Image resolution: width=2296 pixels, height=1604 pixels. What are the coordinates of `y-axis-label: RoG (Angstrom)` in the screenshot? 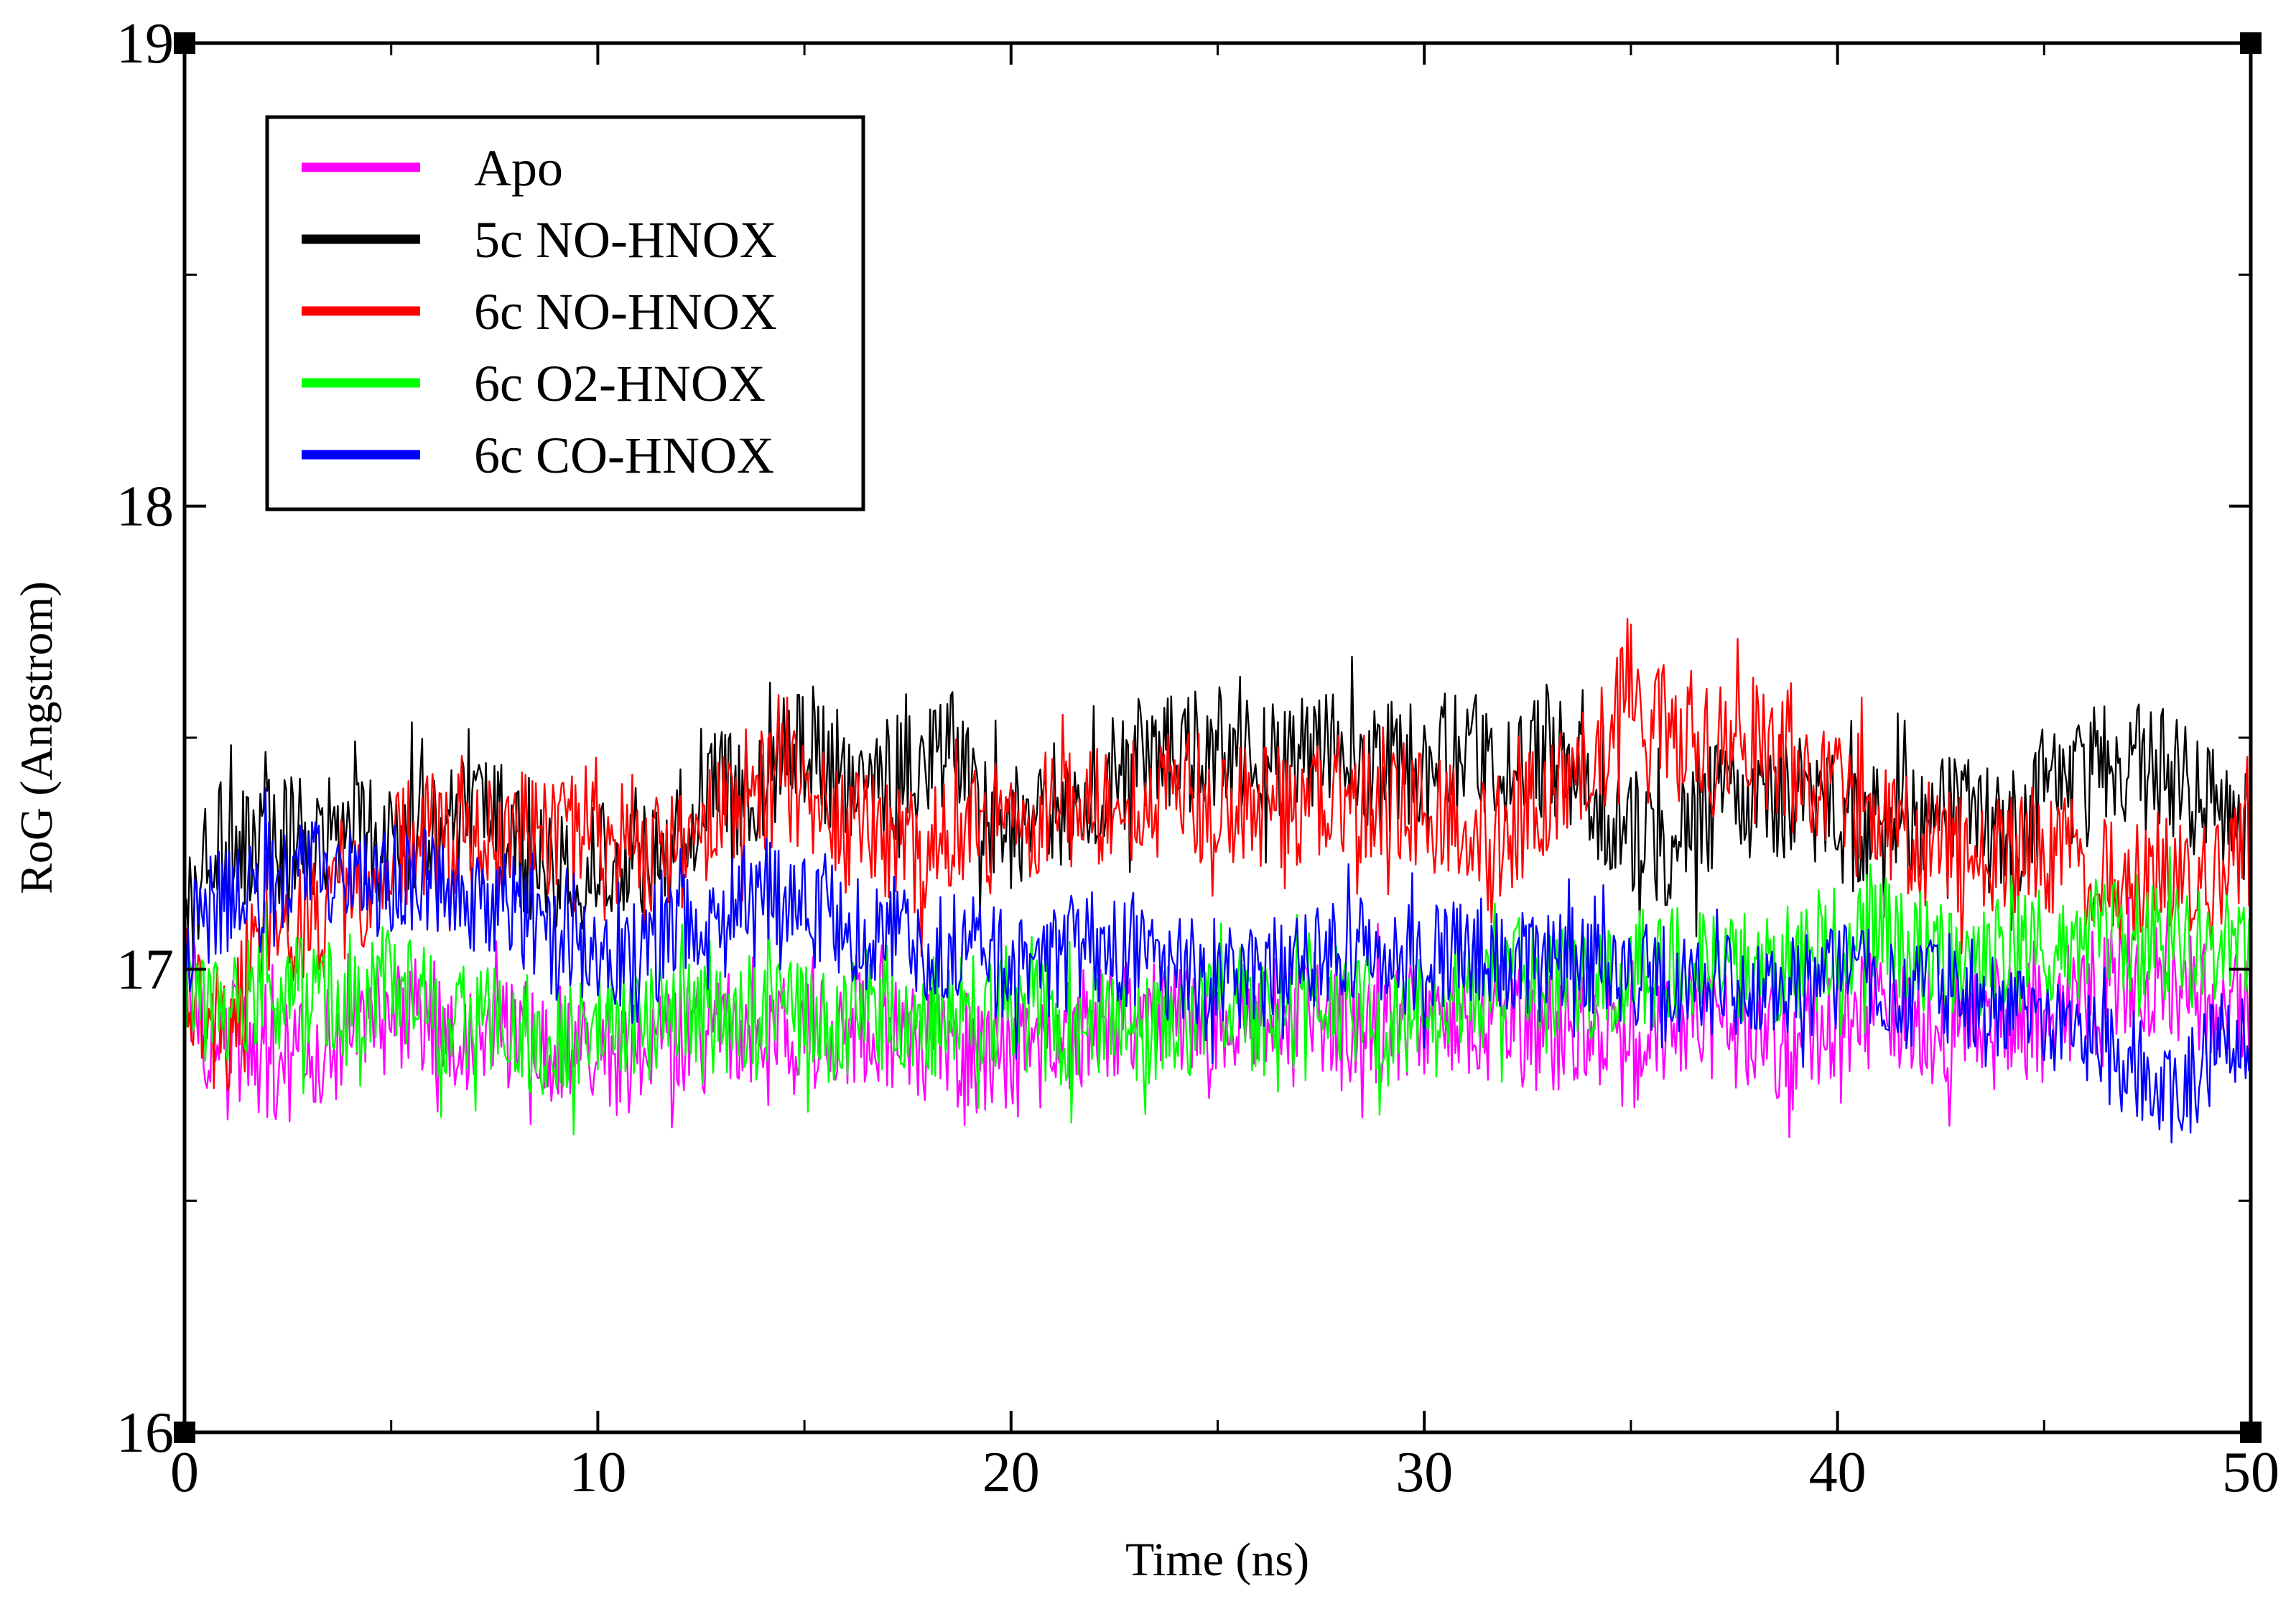 It's located at (37, 737).